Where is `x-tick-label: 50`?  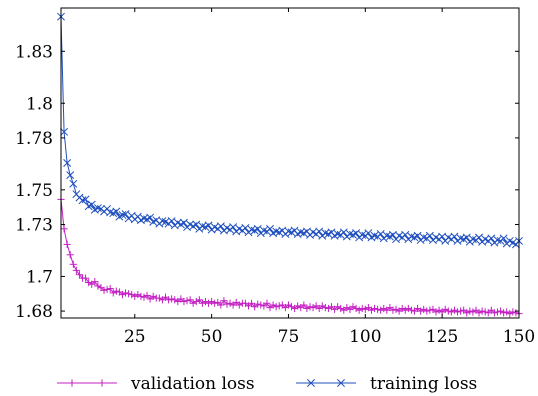 x-tick-label: 50 is located at coordinates (212, 337).